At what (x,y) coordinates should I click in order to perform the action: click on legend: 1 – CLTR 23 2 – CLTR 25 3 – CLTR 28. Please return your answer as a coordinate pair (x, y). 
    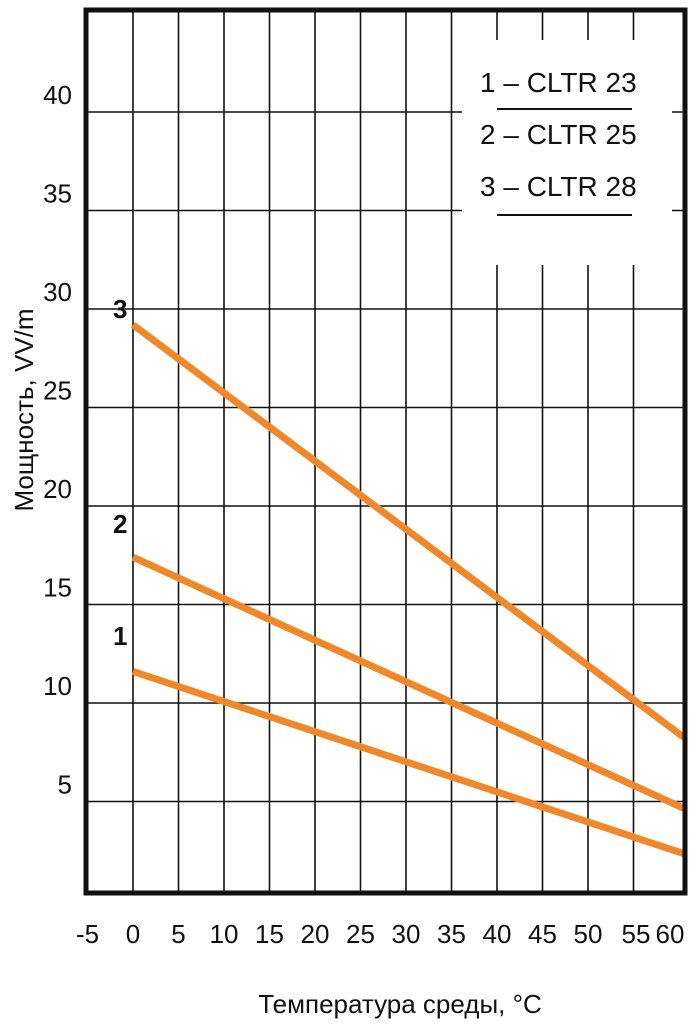
    Looking at the image, I should click on (558, 141).